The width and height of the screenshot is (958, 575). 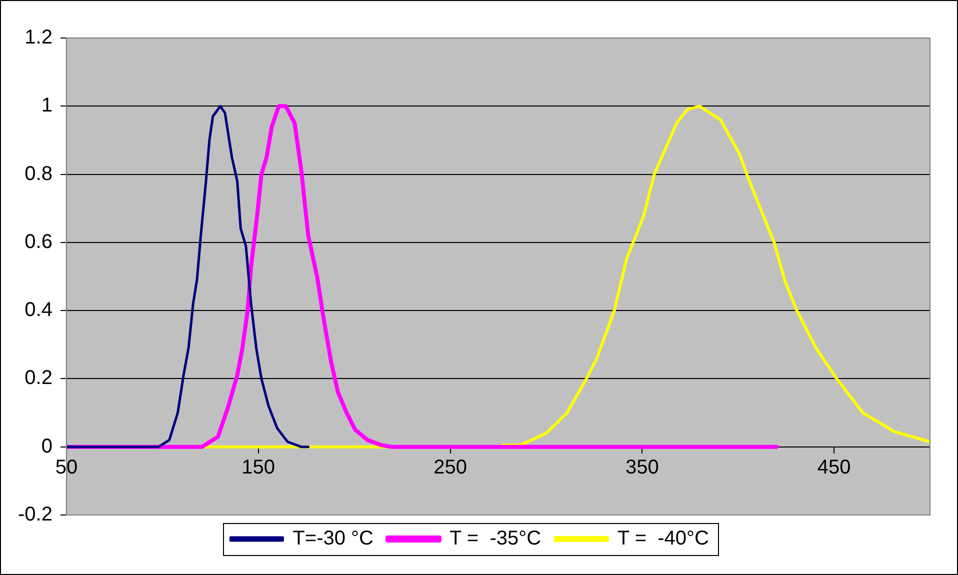 I want to click on legend-label: T = -35°C, so click(x=495, y=539).